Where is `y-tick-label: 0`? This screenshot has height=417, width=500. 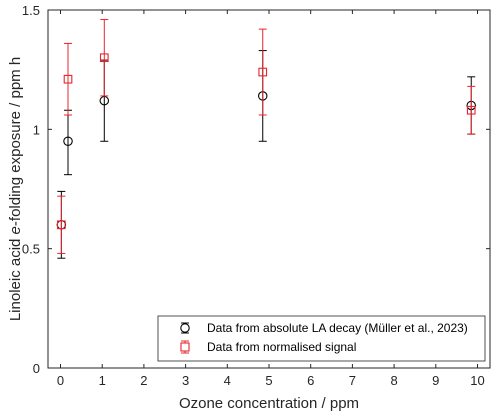 y-tick-label: 0 is located at coordinates (36, 368).